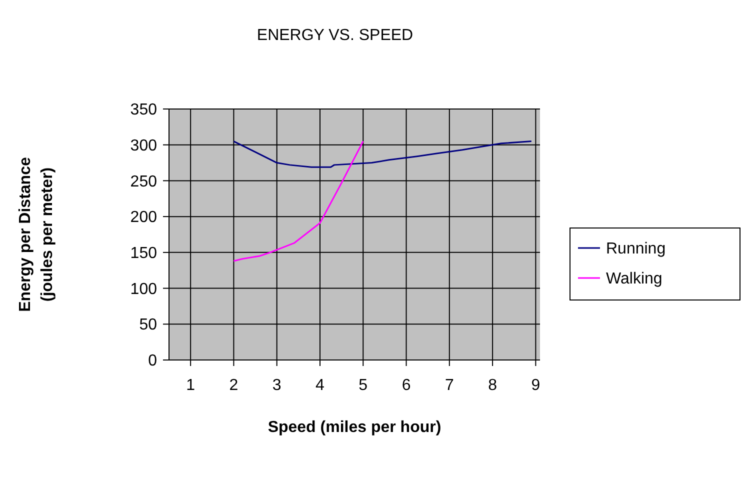 The height and width of the screenshot is (477, 755). I want to click on x-tick-label: 2, so click(233, 385).